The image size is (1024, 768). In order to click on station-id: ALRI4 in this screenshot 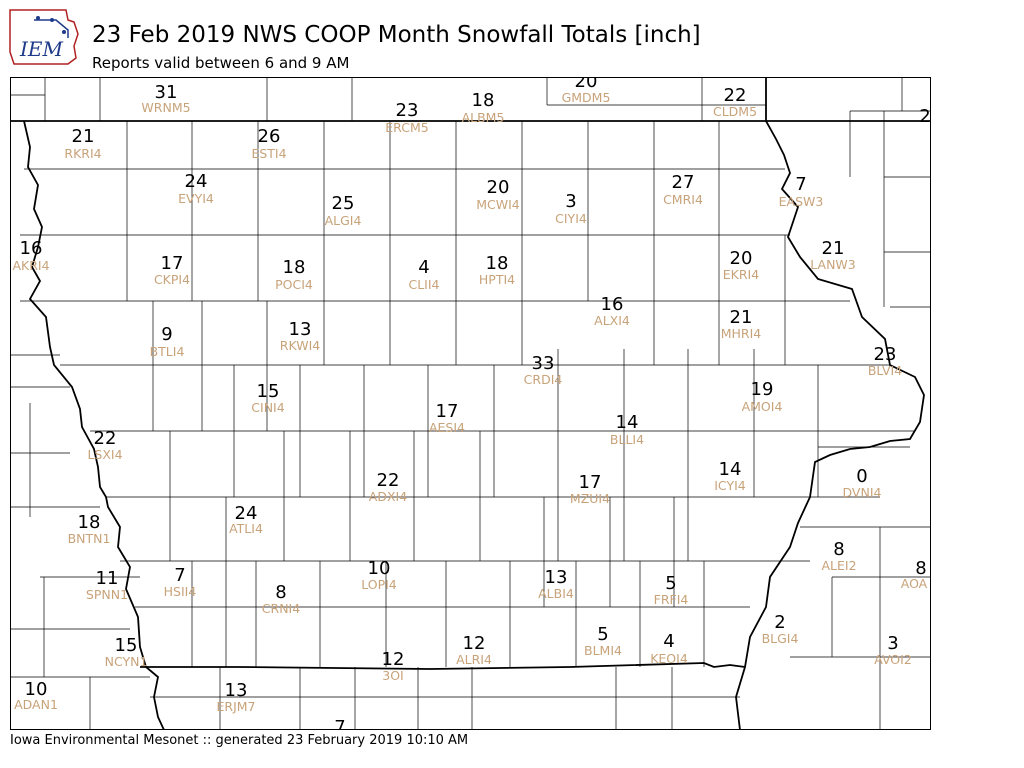, I will do `click(474, 659)`.